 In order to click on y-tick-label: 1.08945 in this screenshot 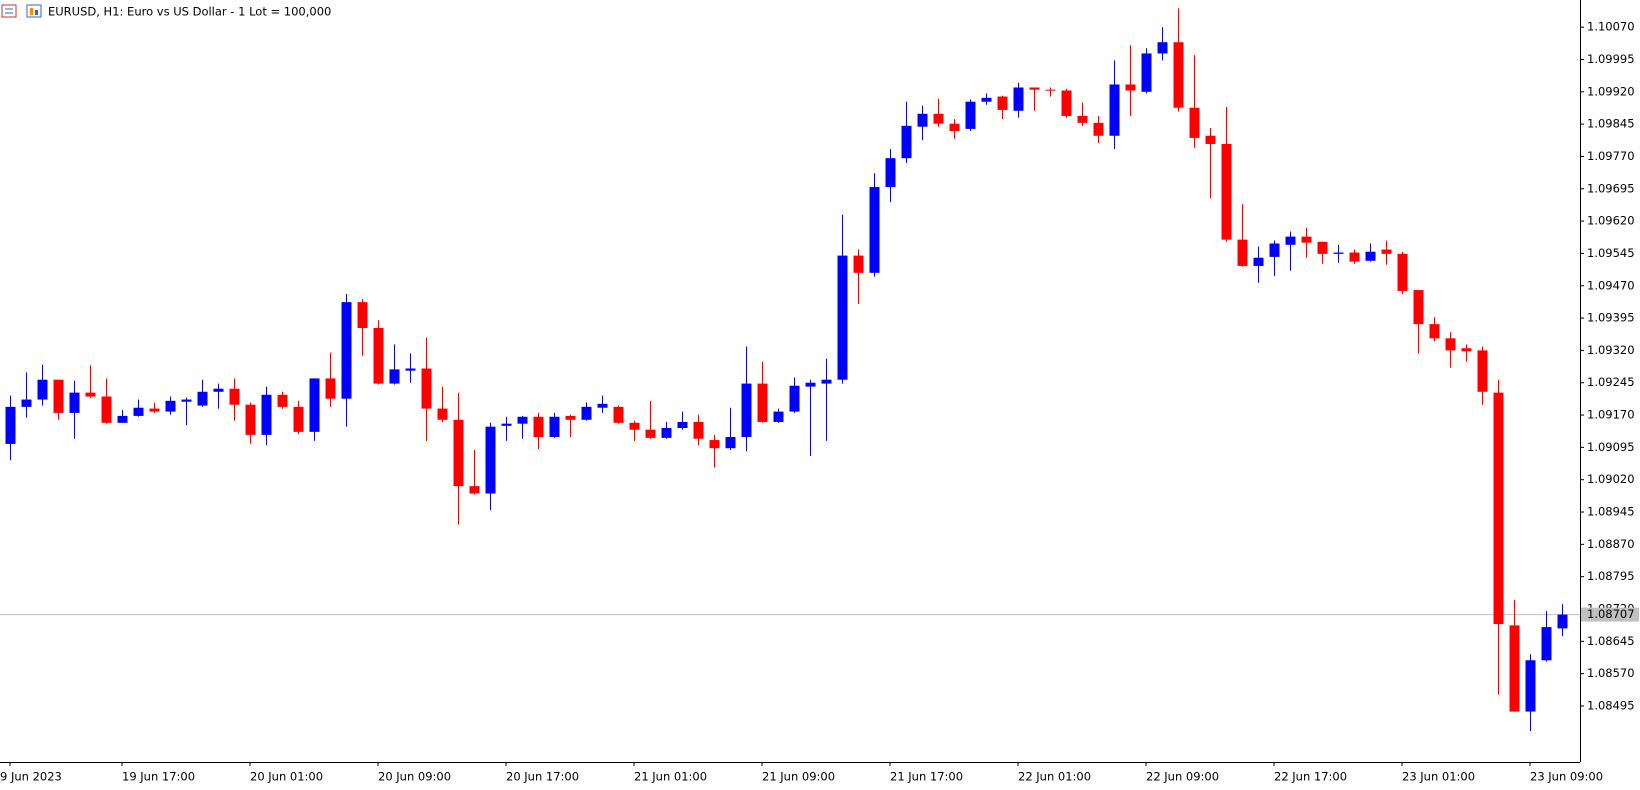, I will do `click(1611, 512)`.